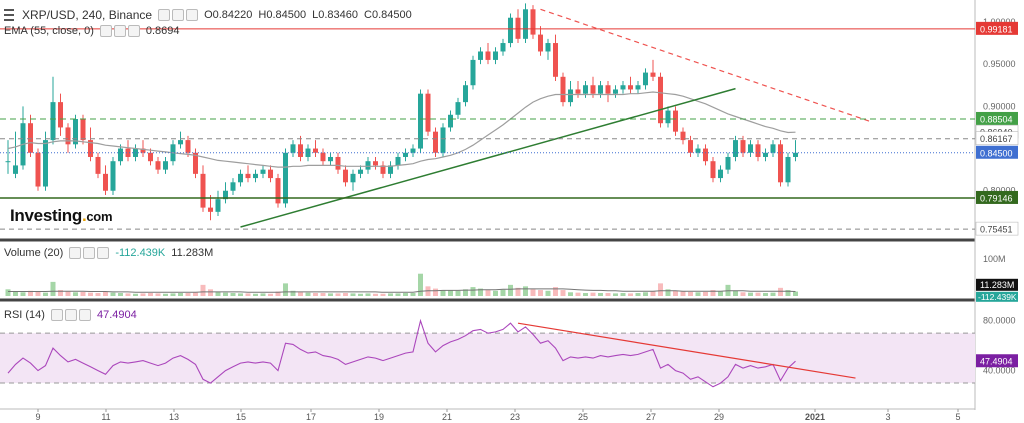 Image resolution: width=1024 pixels, height=423 pixels. Describe the element at coordinates (401, 129) in the screenshot. I see `ema-line` at that location.